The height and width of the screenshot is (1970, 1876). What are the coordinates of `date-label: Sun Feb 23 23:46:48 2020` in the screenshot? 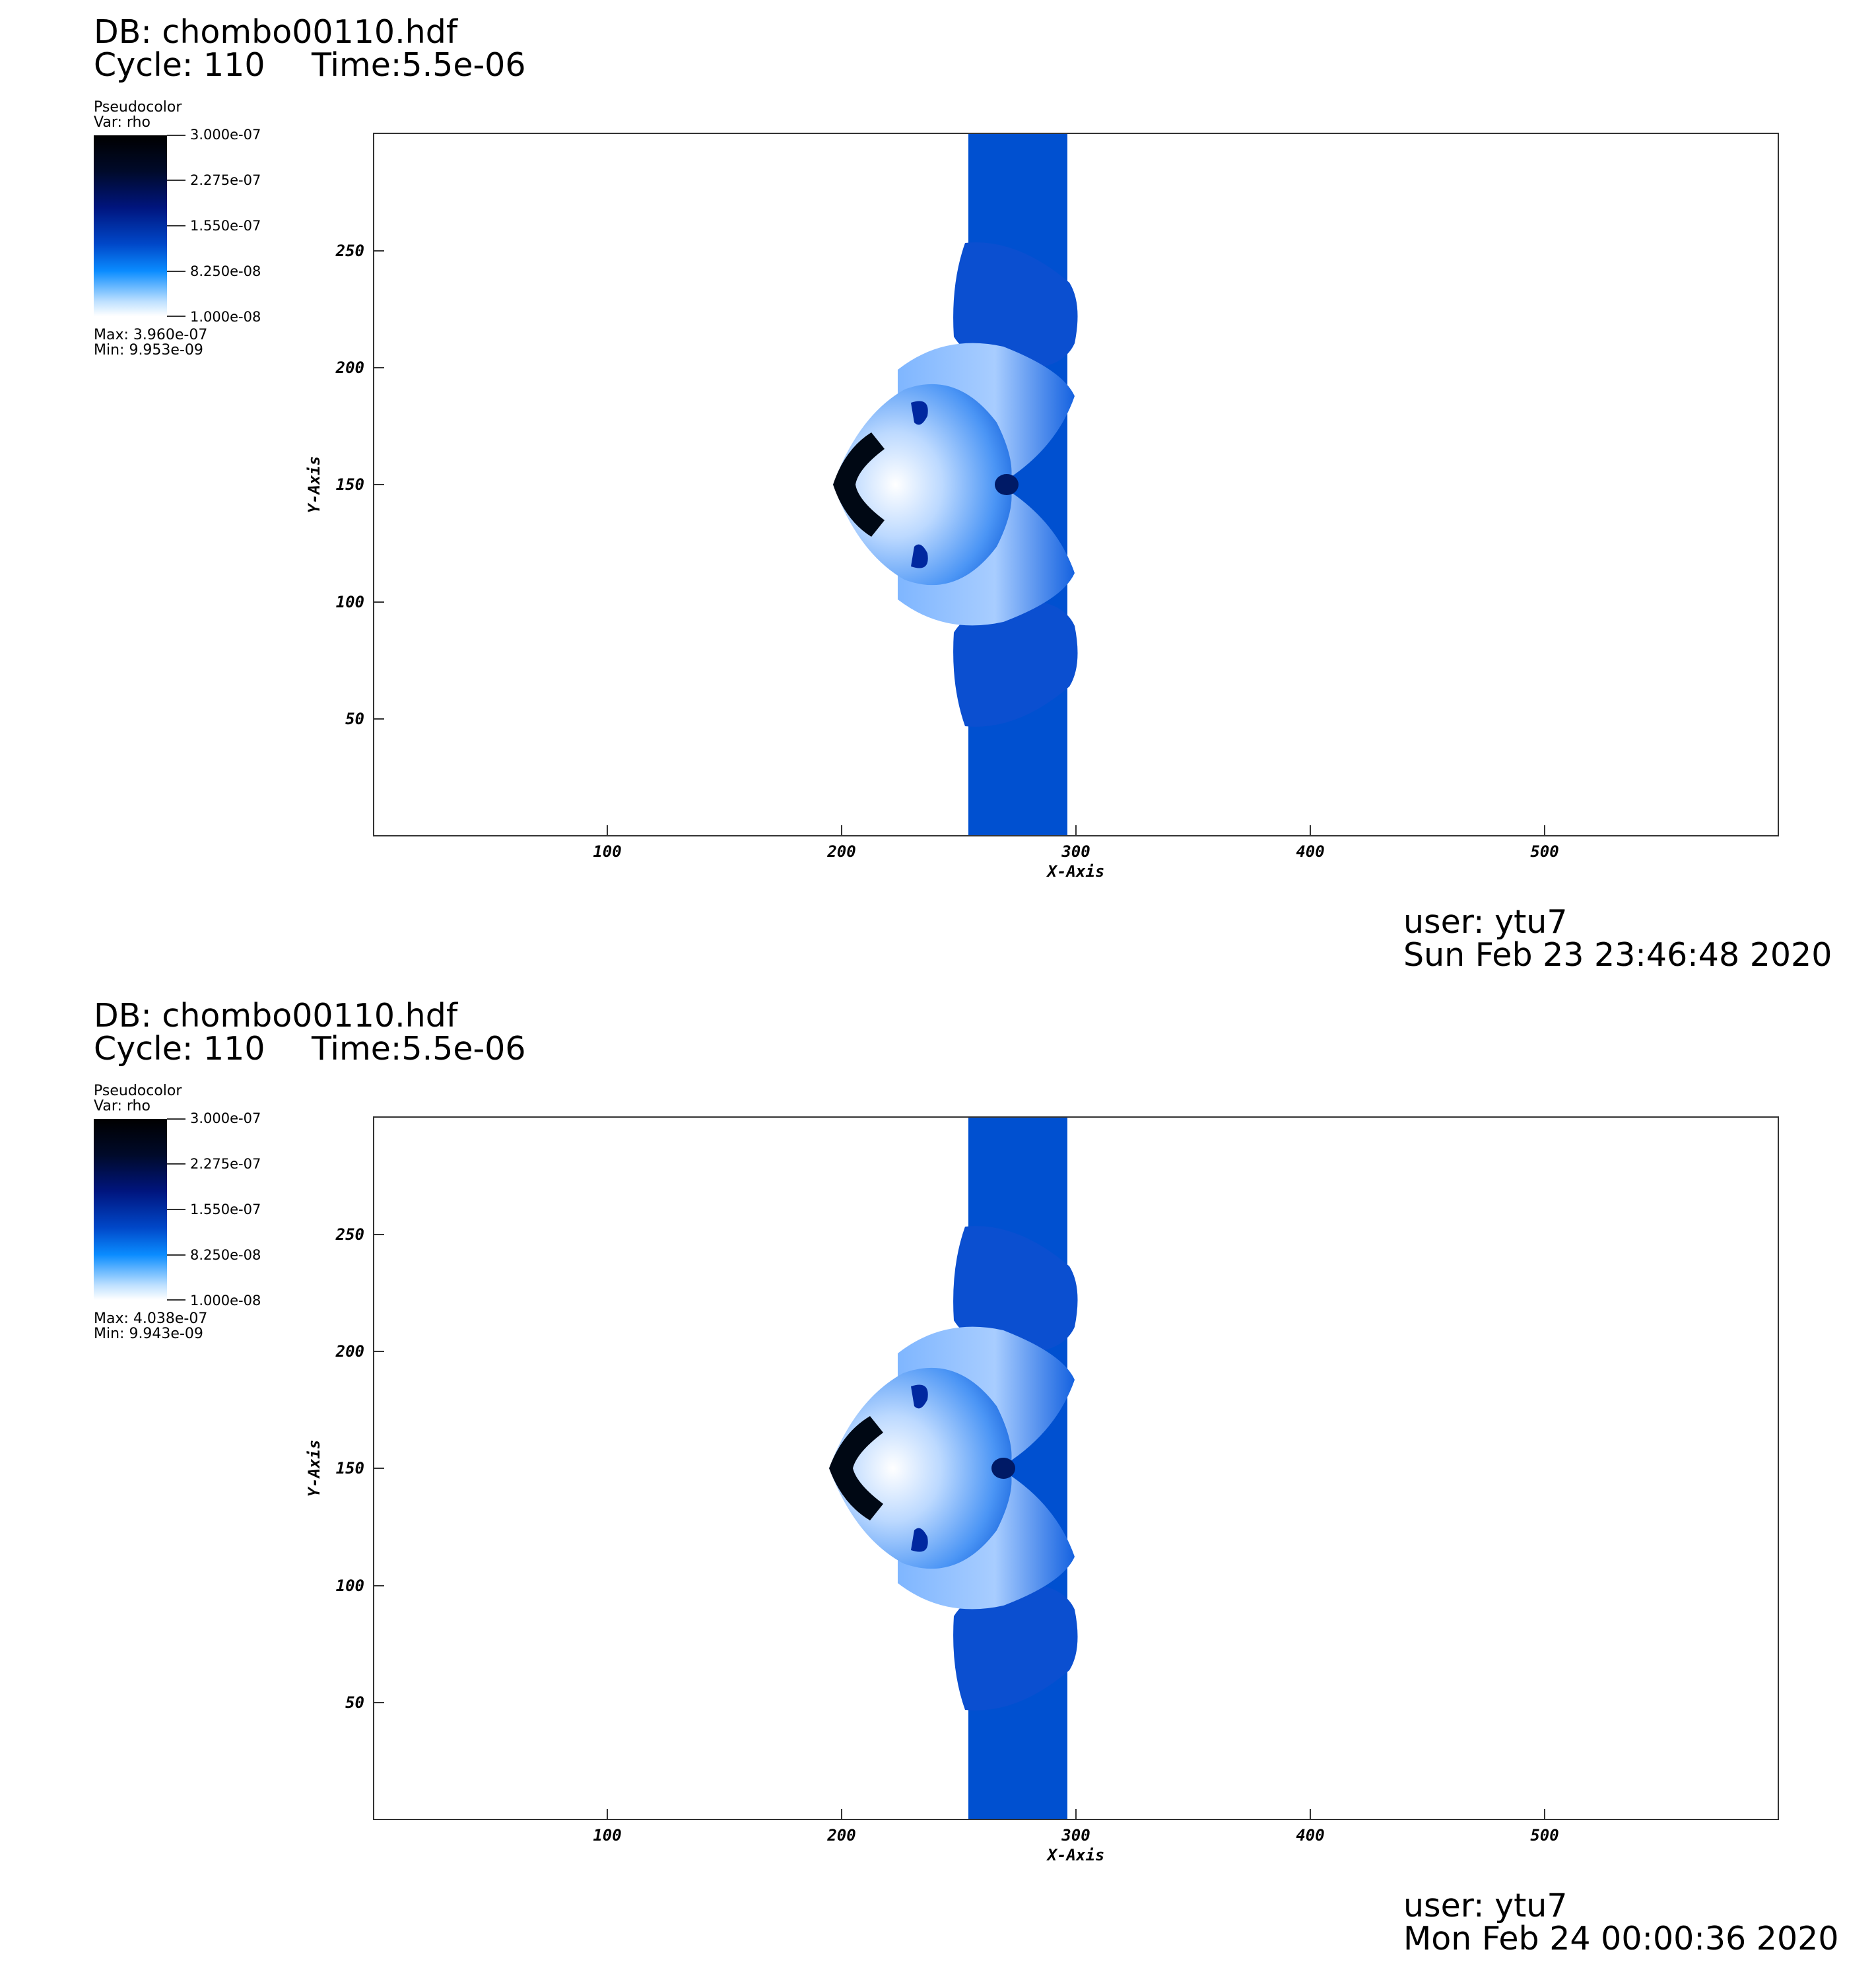 It's located at (1617, 955).